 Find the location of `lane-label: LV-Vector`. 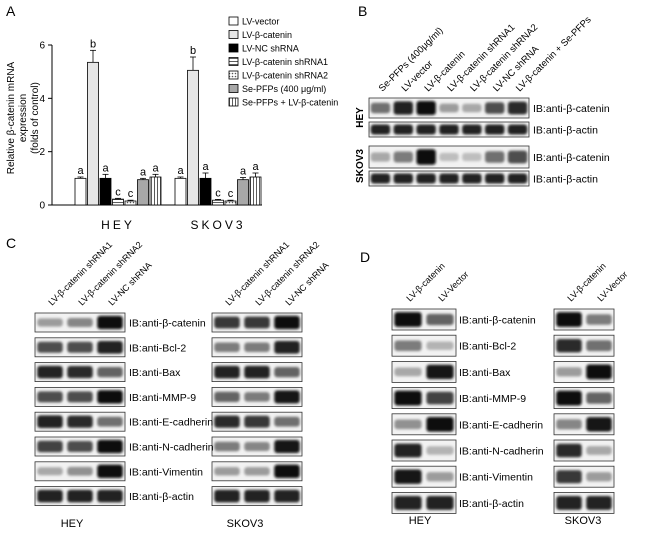

lane-label: LV-Vector is located at coordinates (453, 286).